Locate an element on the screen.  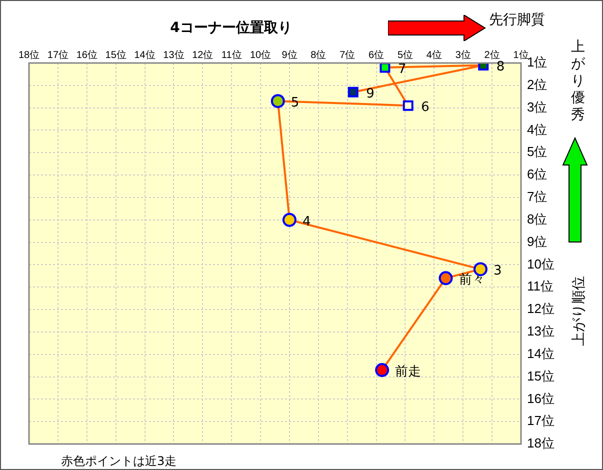
annotation: 3 is located at coordinates (497, 271).